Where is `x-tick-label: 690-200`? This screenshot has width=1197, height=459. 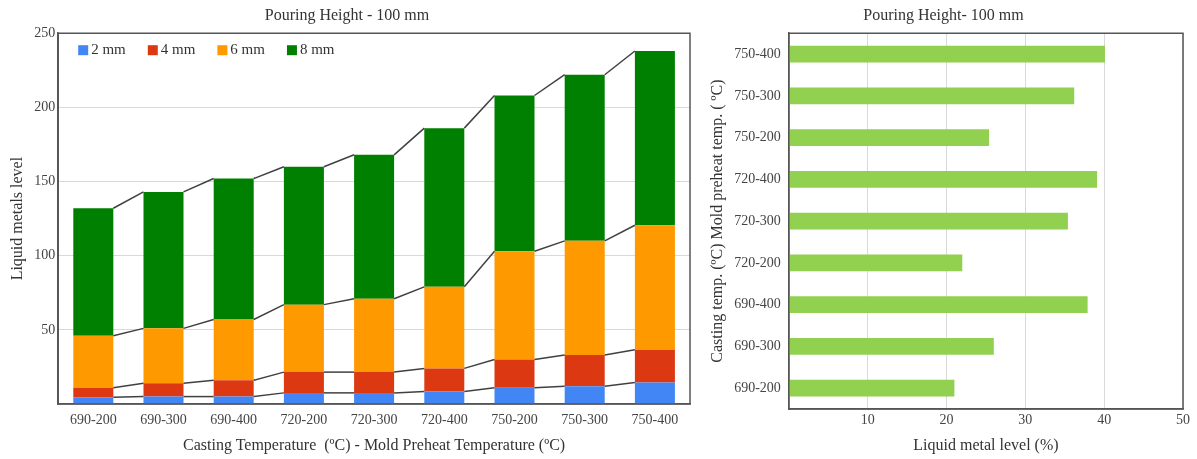
x-tick-label: 690-200 is located at coordinates (93, 420).